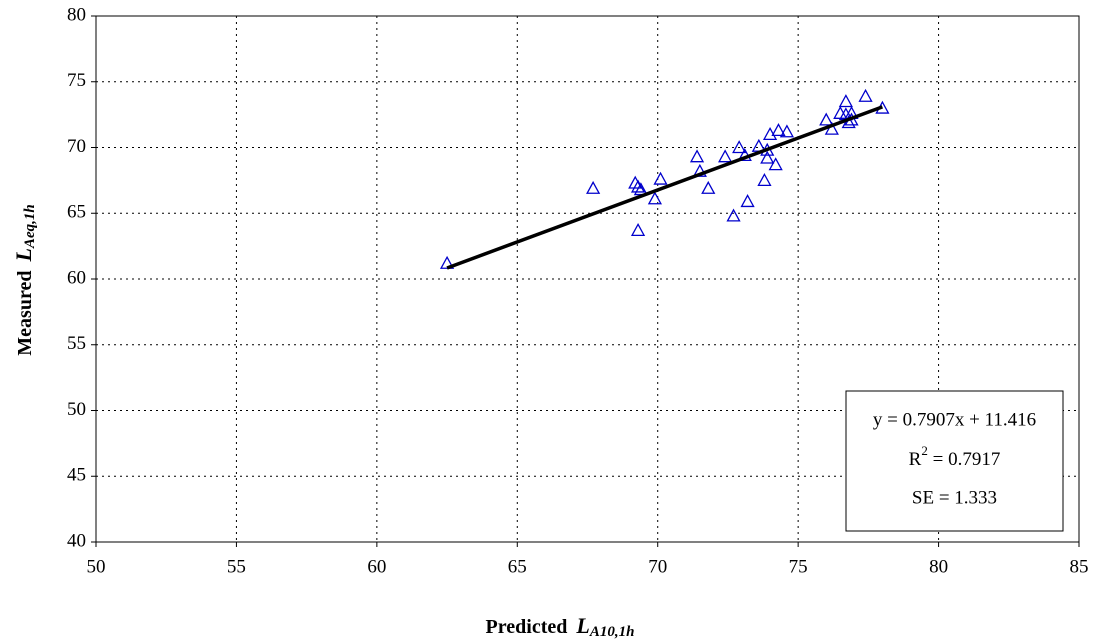  Describe the element at coordinates (517, 566) in the screenshot. I see `x-tick-label: 65` at that location.